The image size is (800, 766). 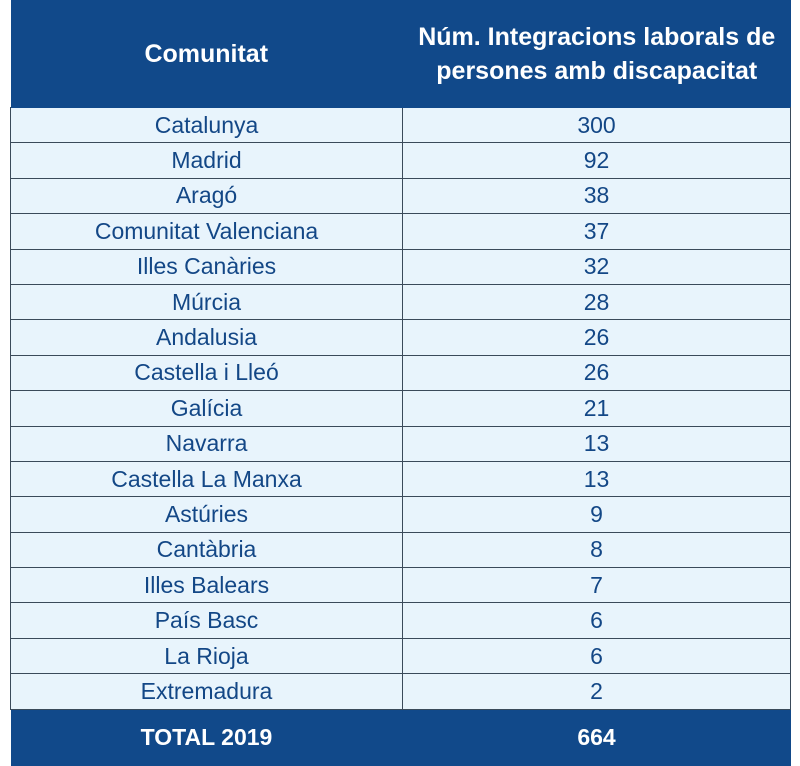 I want to click on table-row: País Basc 6, so click(x=400, y=620).